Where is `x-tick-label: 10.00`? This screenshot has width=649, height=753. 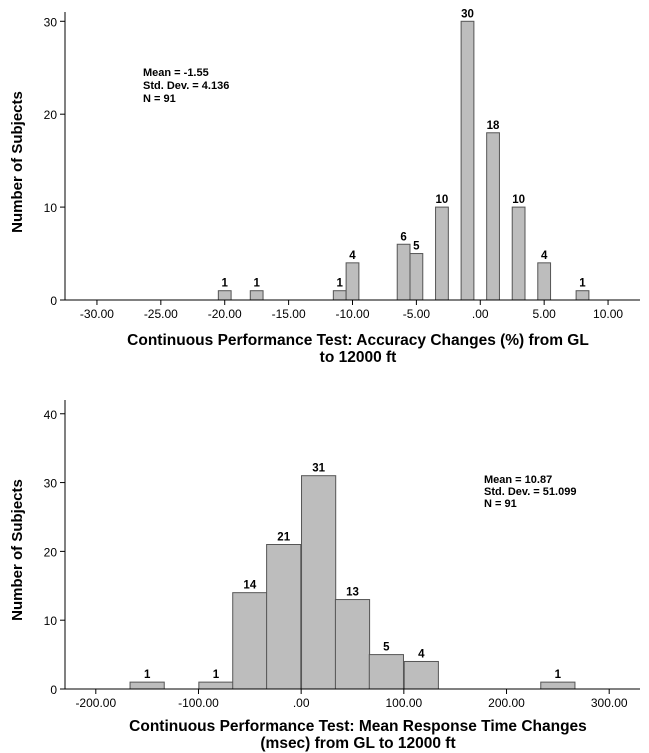
x-tick-label: 10.00 is located at coordinates (608, 314).